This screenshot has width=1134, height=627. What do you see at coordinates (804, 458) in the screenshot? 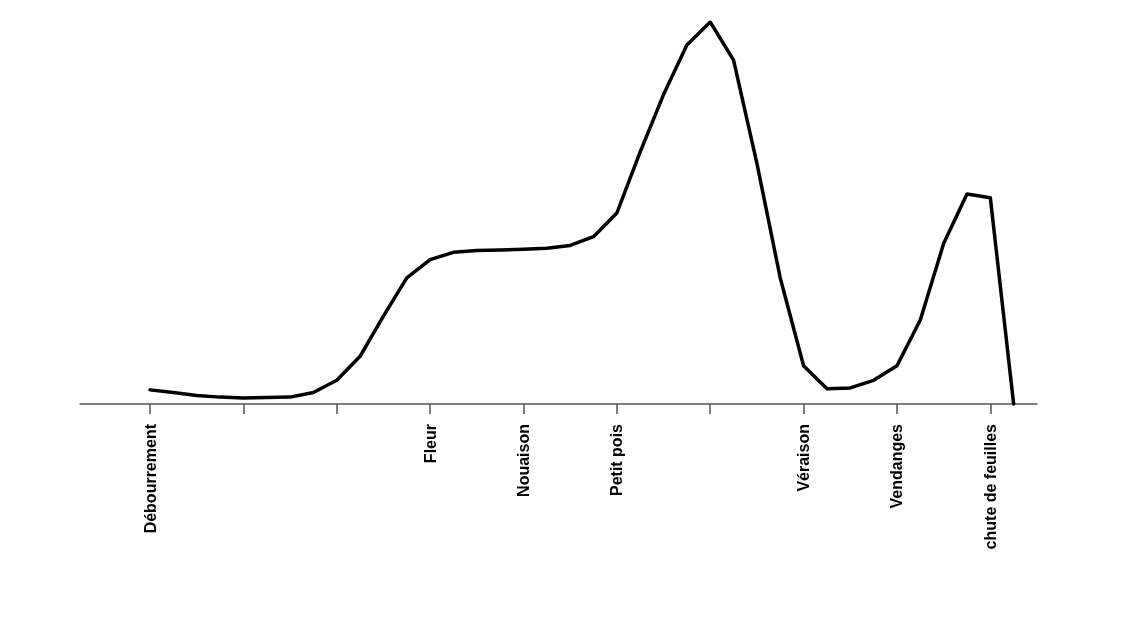
I see `x-tick-label: Véraison` at bounding box center [804, 458].